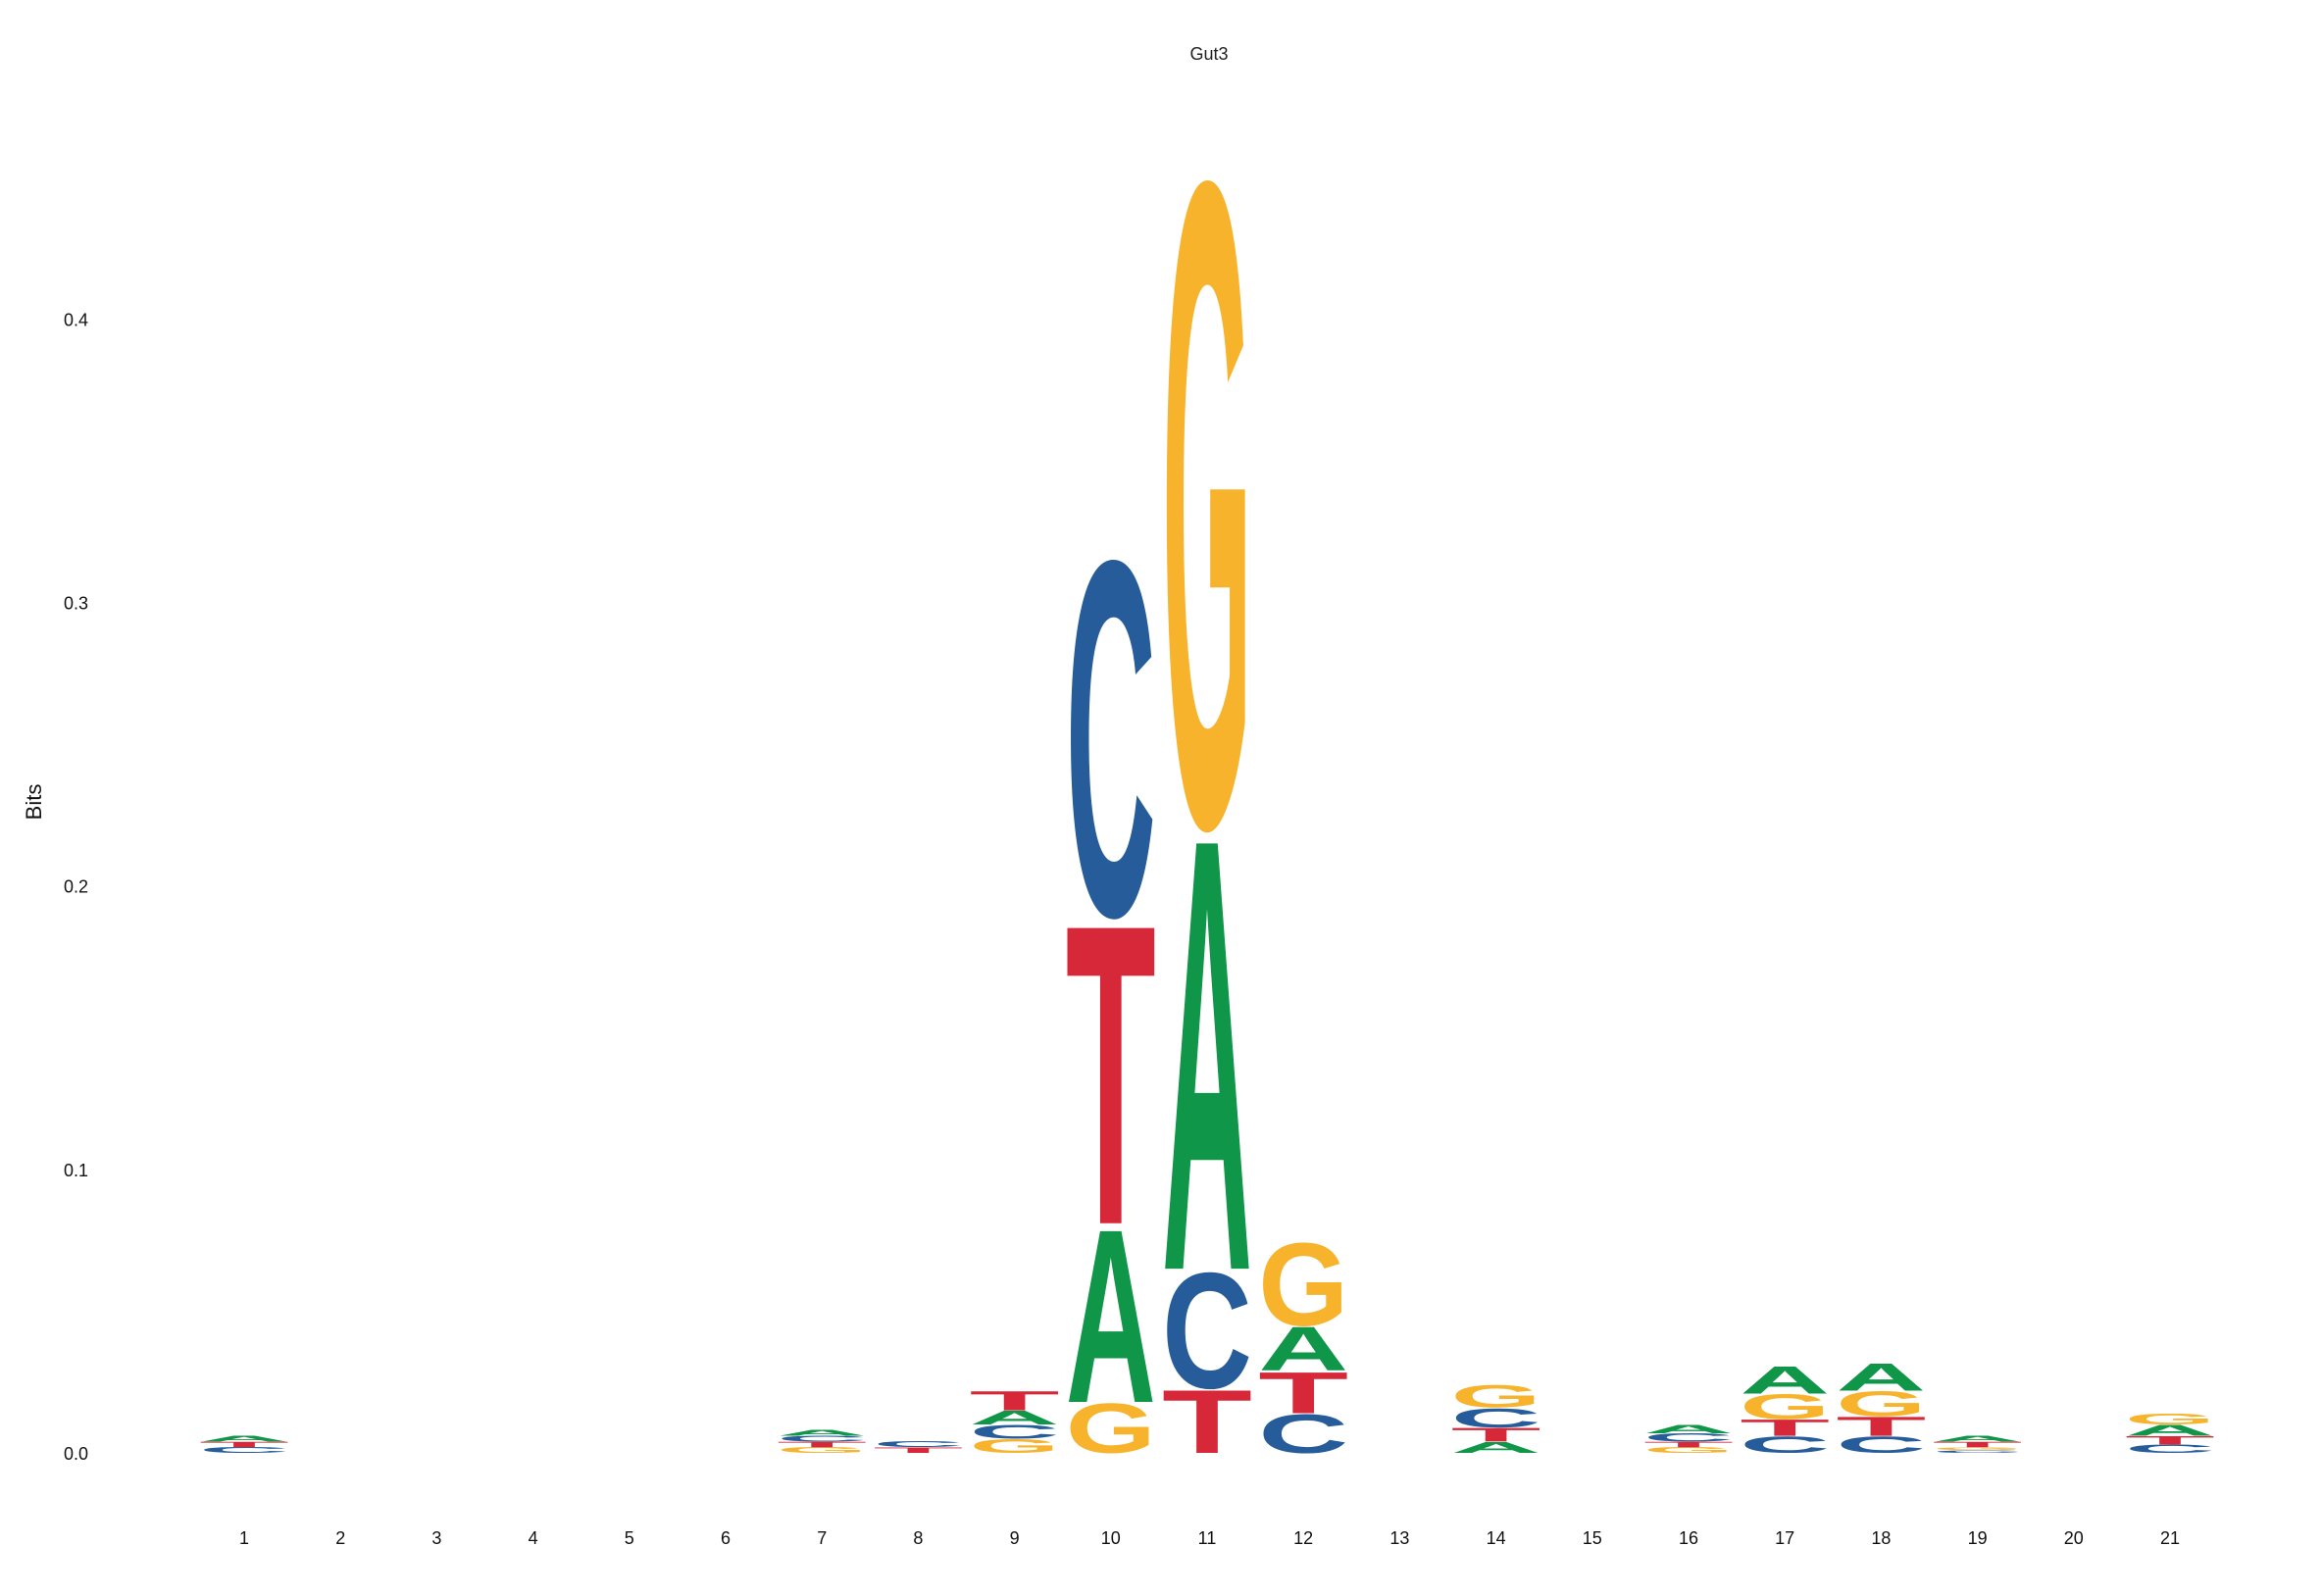 The width and height of the screenshot is (2322, 1596). Describe the element at coordinates (76, 604) in the screenshot. I see `y-tick-label: 0.3` at that location.